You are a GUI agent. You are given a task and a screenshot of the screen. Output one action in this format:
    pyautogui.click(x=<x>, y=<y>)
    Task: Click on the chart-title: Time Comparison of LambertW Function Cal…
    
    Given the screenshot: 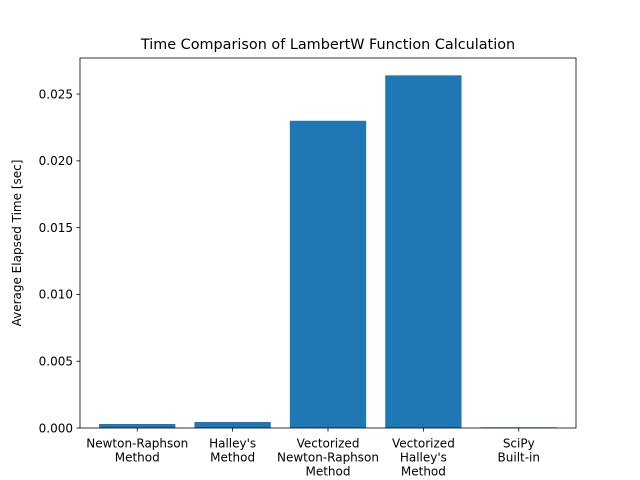 What is the action you would take?
    pyautogui.click(x=327, y=45)
    